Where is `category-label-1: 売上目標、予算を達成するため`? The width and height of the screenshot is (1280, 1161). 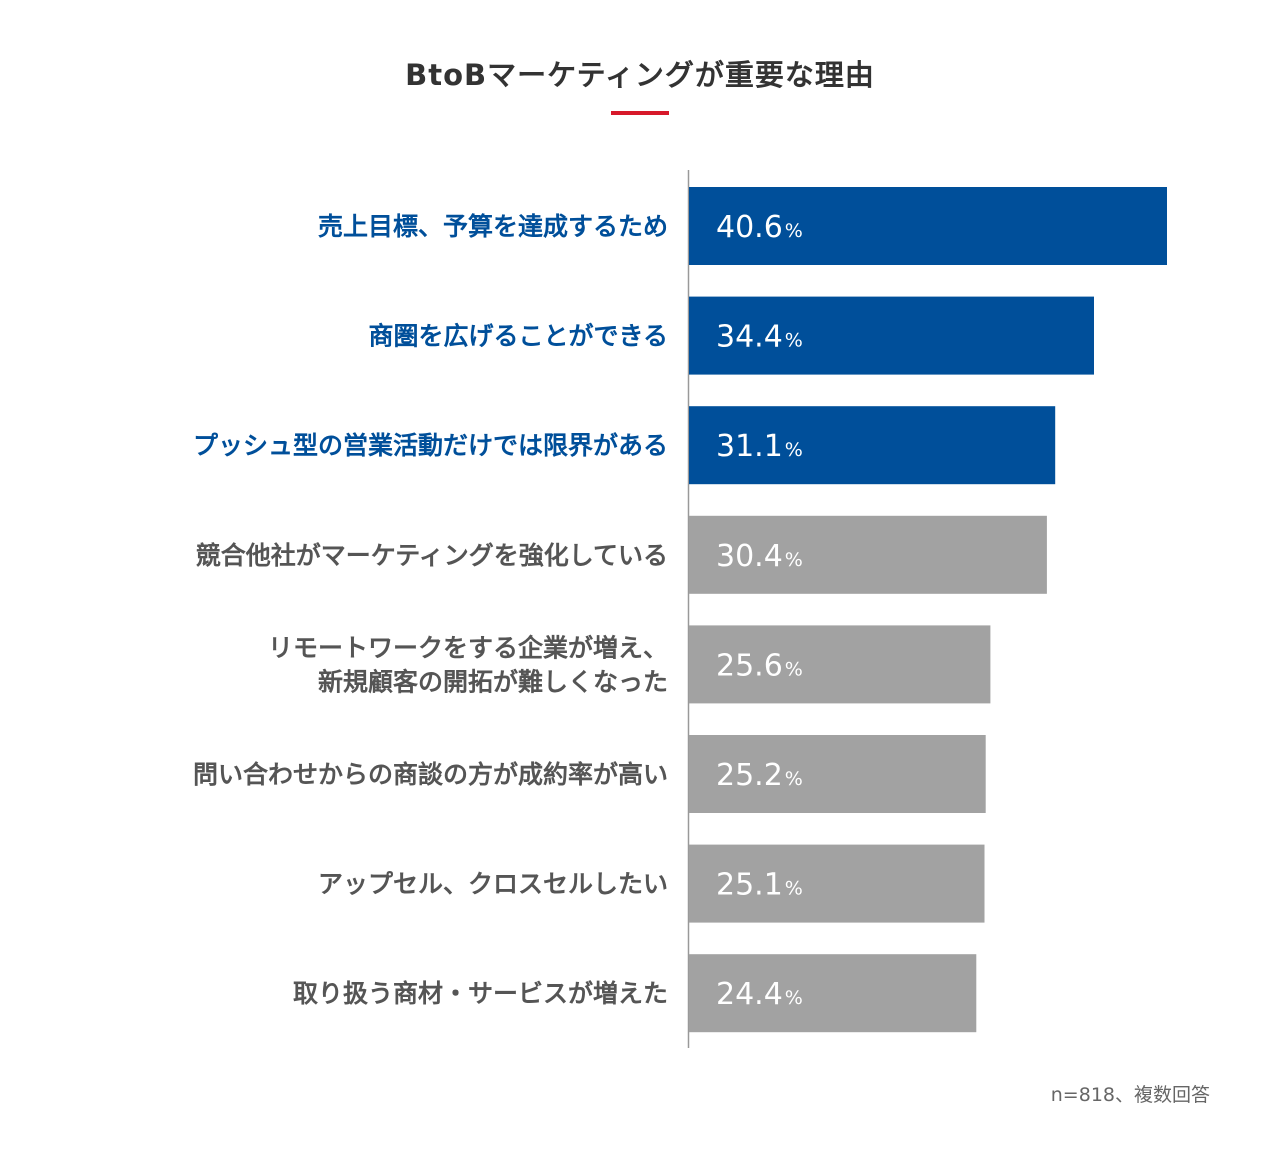 category-label-1: 売上目標、予算を達成するため is located at coordinates (493, 226).